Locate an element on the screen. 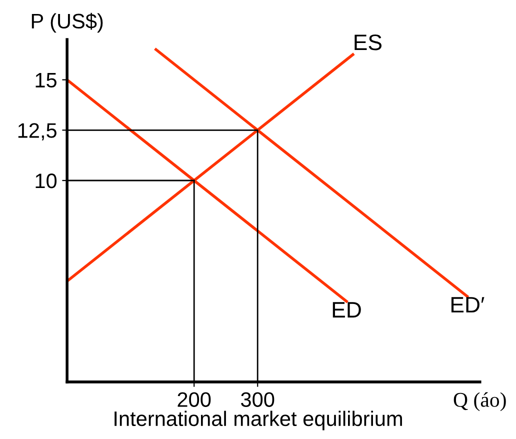 The height and width of the screenshot is (439, 516). y-tick-label: 15 is located at coordinates (46, 80).